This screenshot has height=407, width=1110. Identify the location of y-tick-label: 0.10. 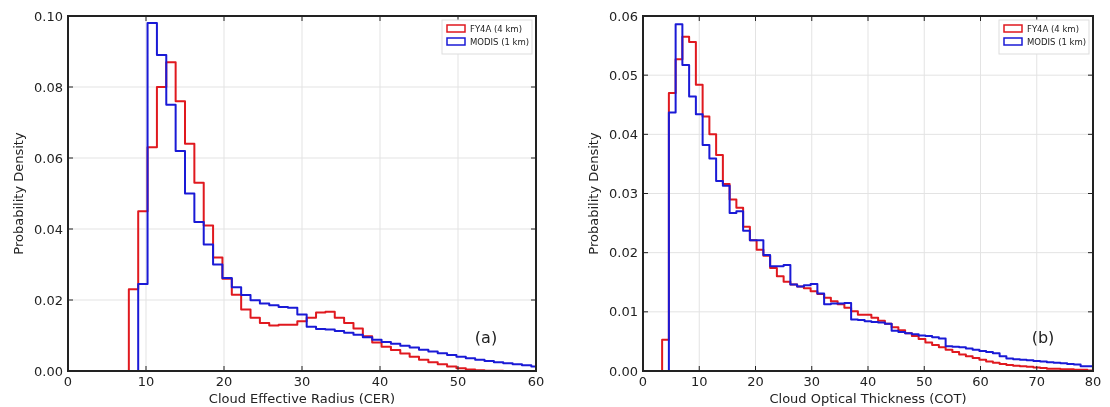
(48, 16).